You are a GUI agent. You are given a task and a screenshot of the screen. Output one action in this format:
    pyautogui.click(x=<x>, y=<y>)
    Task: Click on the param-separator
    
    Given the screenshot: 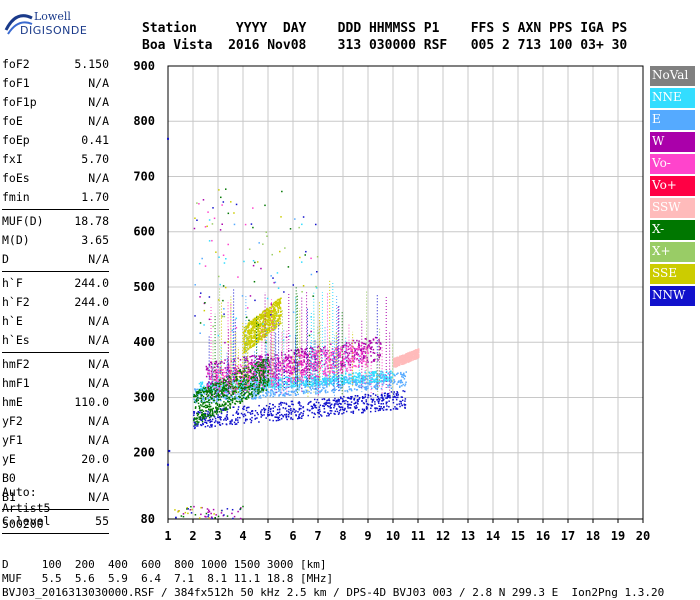 What is the action you would take?
    pyautogui.click(x=55, y=509)
    